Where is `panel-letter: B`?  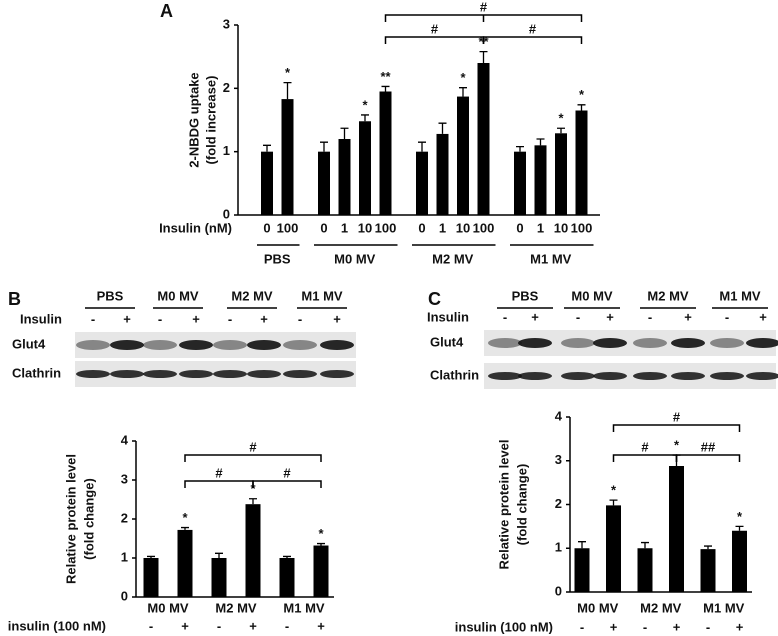
panel-letter: B is located at coordinates (14, 299).